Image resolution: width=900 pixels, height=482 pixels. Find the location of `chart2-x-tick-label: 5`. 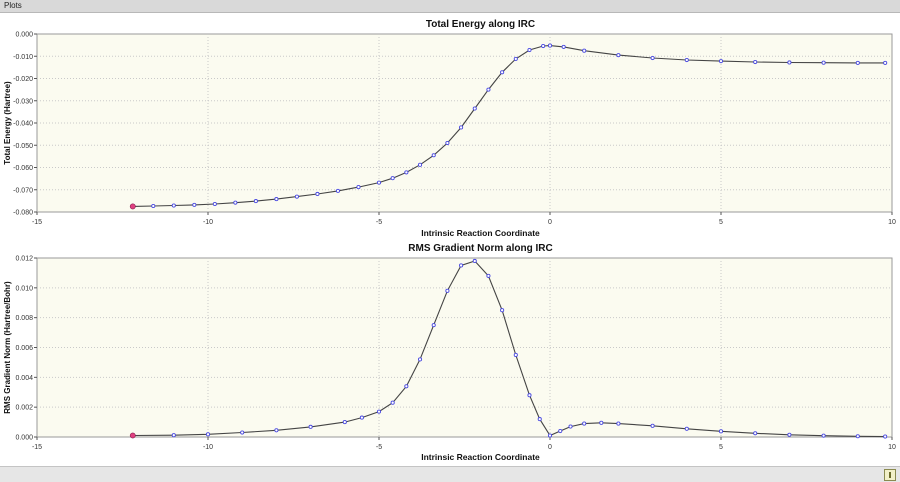

chart2-x-tick-label: 5 is located at coordinates (721, 447).